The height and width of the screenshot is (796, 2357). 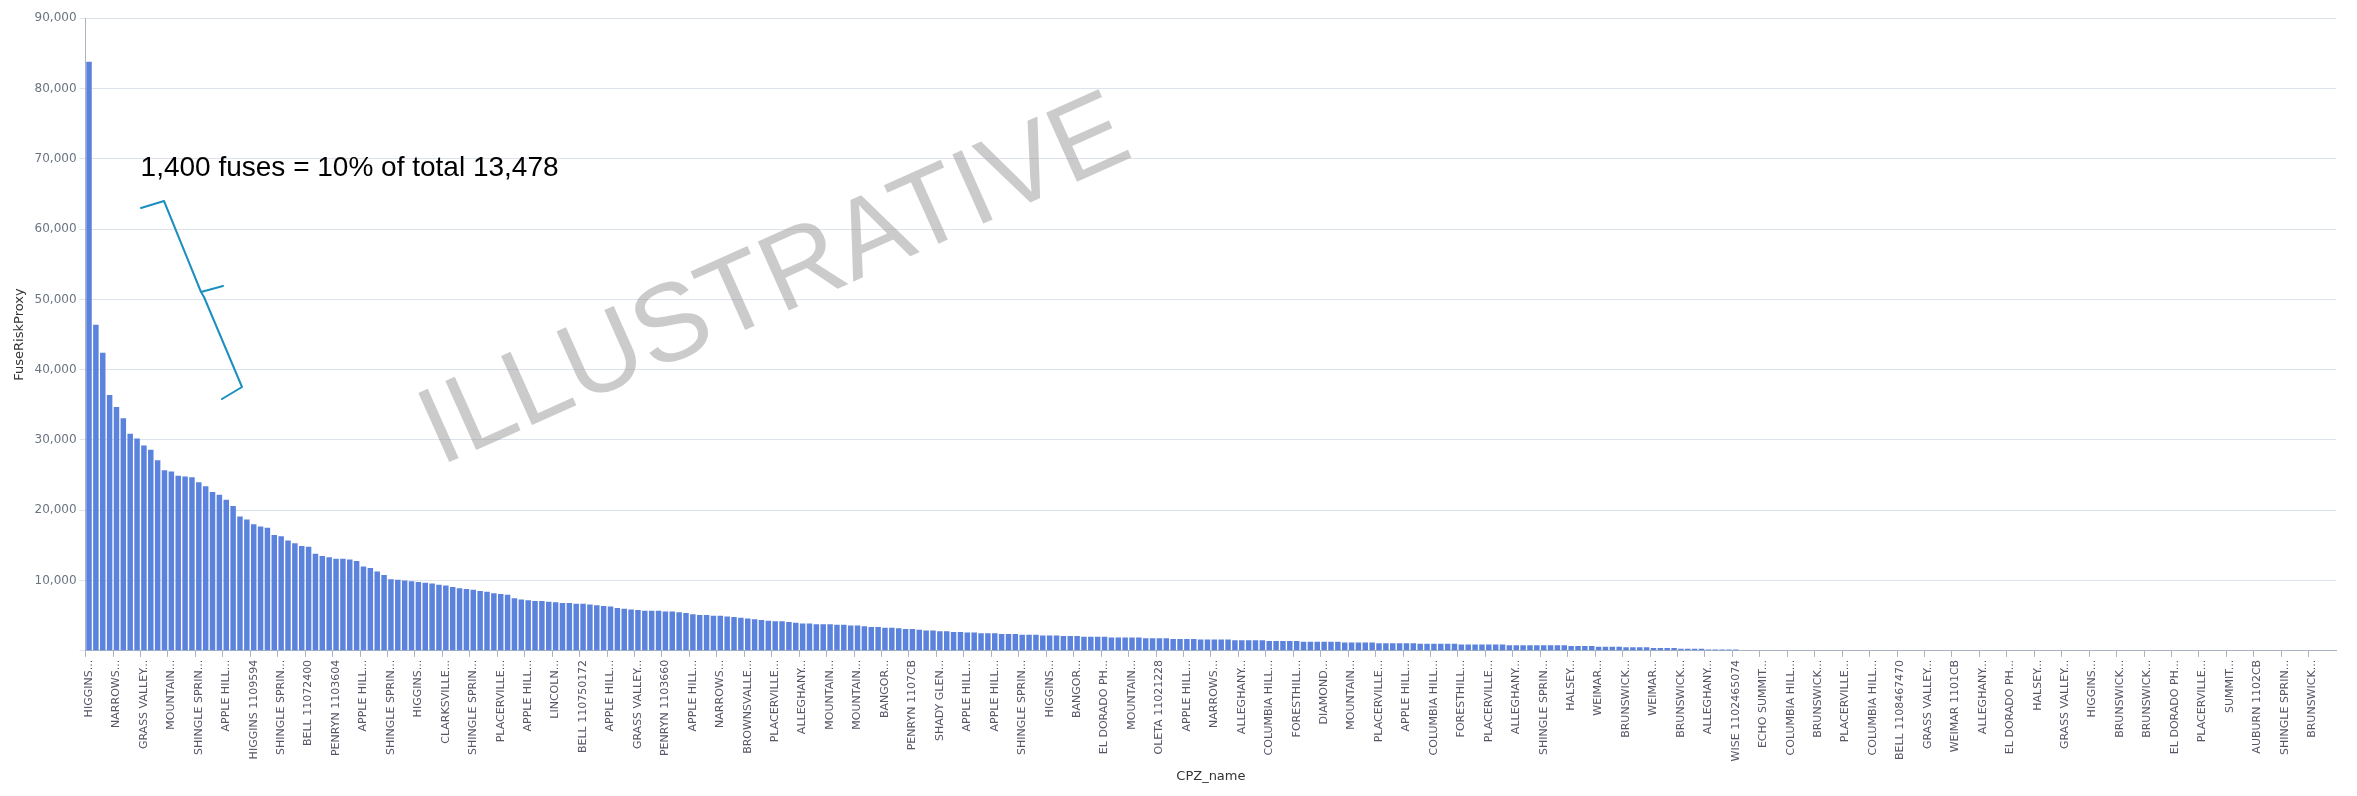 What do you see at coordinates (55, 87) in the screenshot?
I see `y-tick-label: 80,000` at bounding box center [55, 87].